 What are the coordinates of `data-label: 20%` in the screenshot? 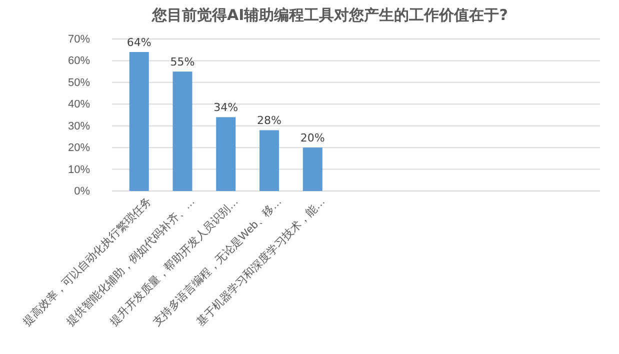 It's located at (312, 138).